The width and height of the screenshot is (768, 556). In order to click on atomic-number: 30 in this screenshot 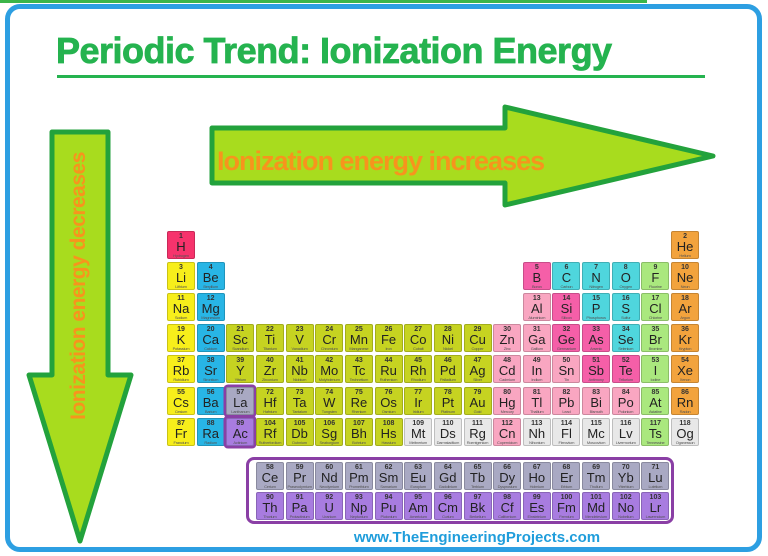, I will do `click(507, 330)`.